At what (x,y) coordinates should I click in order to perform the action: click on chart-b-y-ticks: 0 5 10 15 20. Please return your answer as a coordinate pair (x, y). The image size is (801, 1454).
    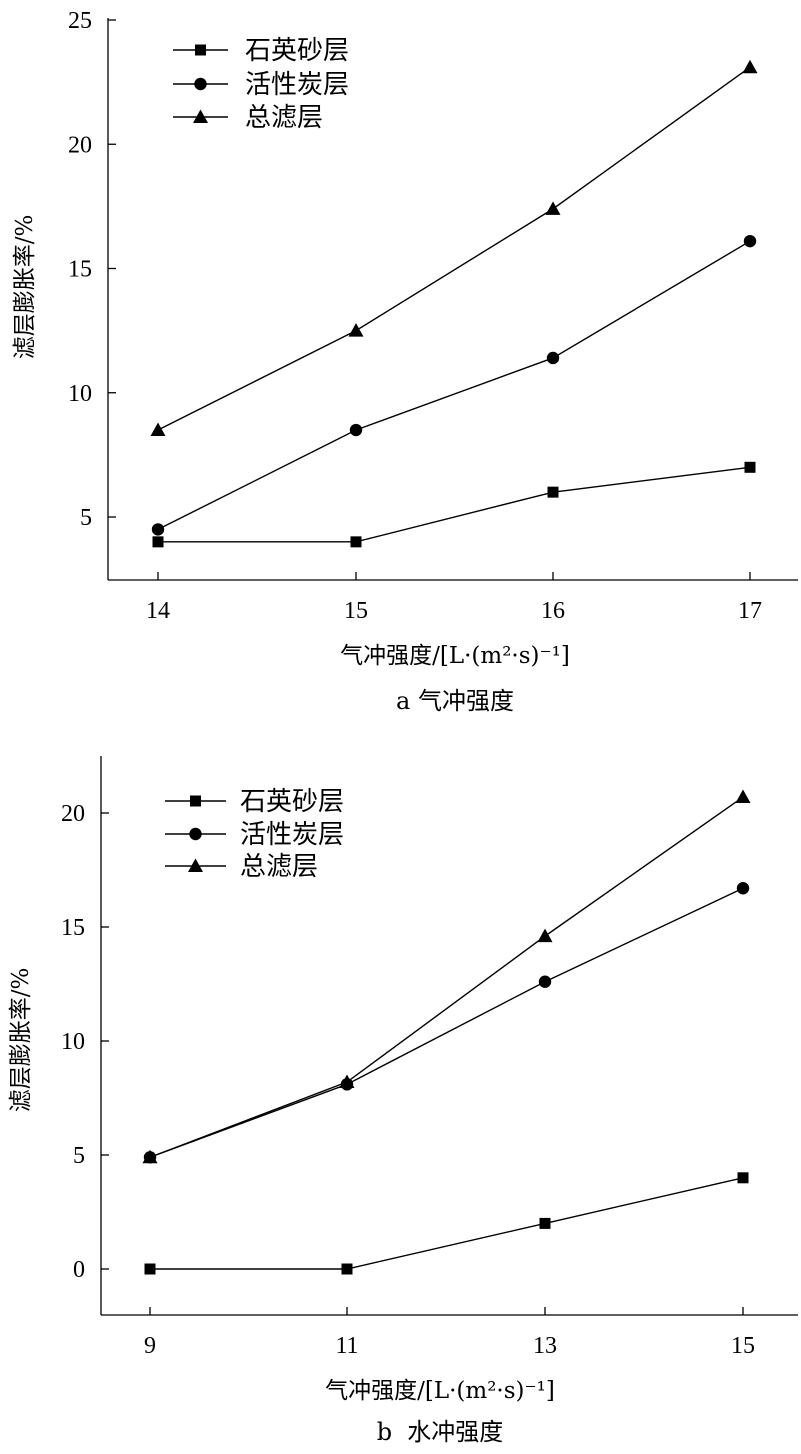
    Looking at the image, I should click on (85, 1042).